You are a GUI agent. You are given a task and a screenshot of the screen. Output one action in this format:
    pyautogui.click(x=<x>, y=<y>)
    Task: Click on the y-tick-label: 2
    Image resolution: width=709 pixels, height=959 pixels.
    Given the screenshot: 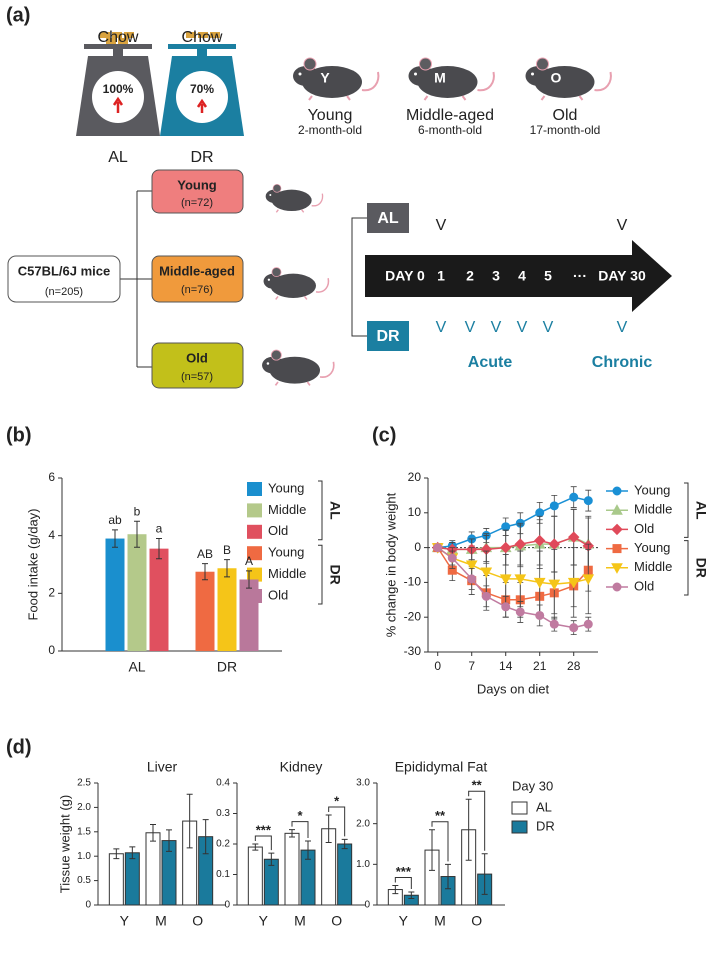 What is the action you would take?
    pyautogui.click(x=51, y=593)
    